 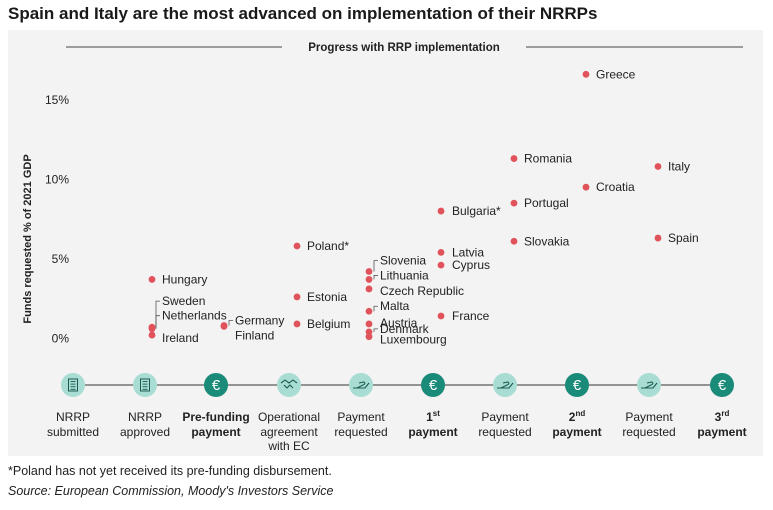 I want to click on point-czech republic, so click(x=369, y=289).